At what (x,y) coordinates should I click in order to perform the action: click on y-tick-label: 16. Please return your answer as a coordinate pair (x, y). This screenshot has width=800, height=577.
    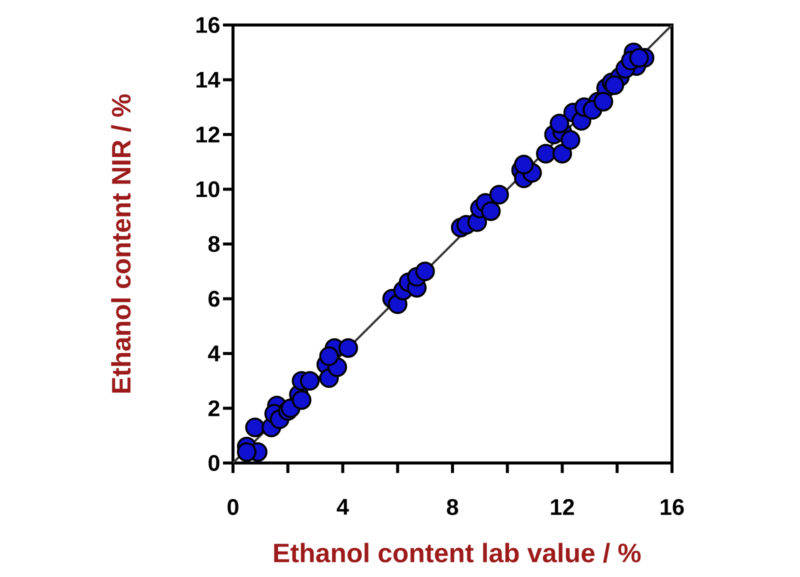
    Looking at the image, I should click on (208, 25).